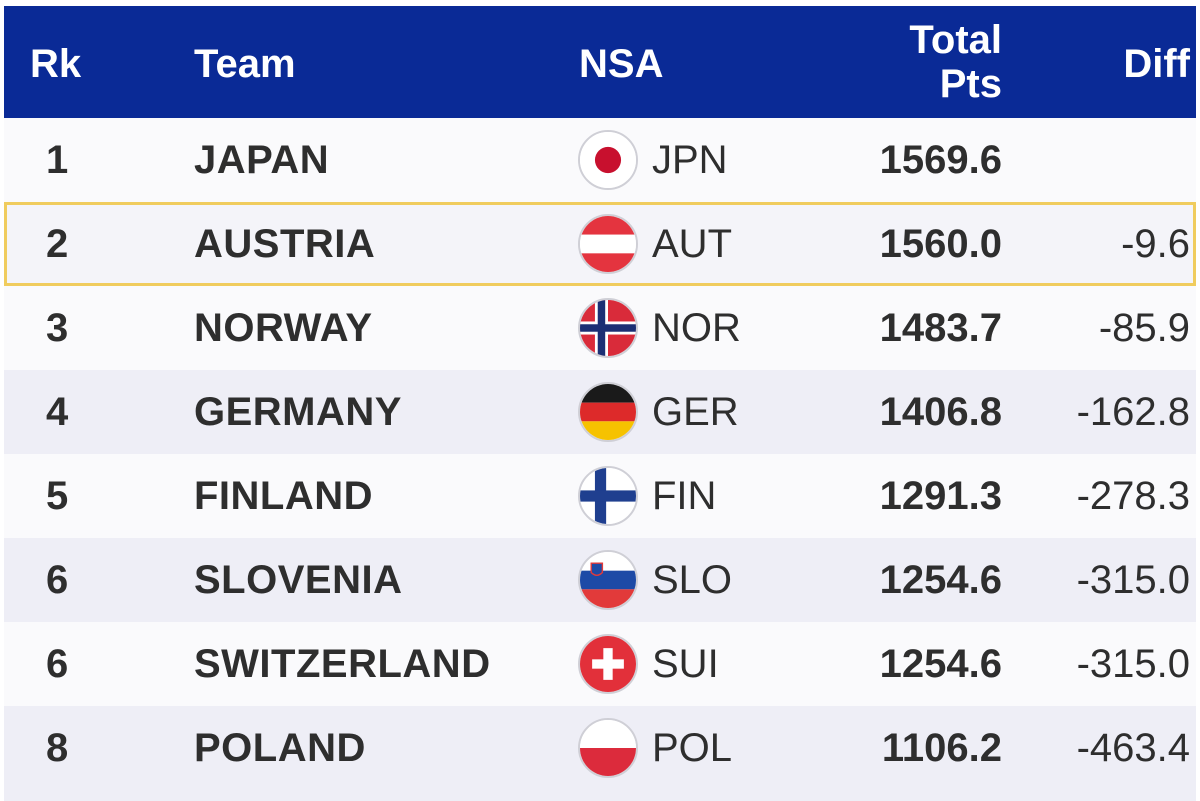  Describe the element at coordinates (608, 412) in the screenshot. I see `germany-flag-icon` at that location.